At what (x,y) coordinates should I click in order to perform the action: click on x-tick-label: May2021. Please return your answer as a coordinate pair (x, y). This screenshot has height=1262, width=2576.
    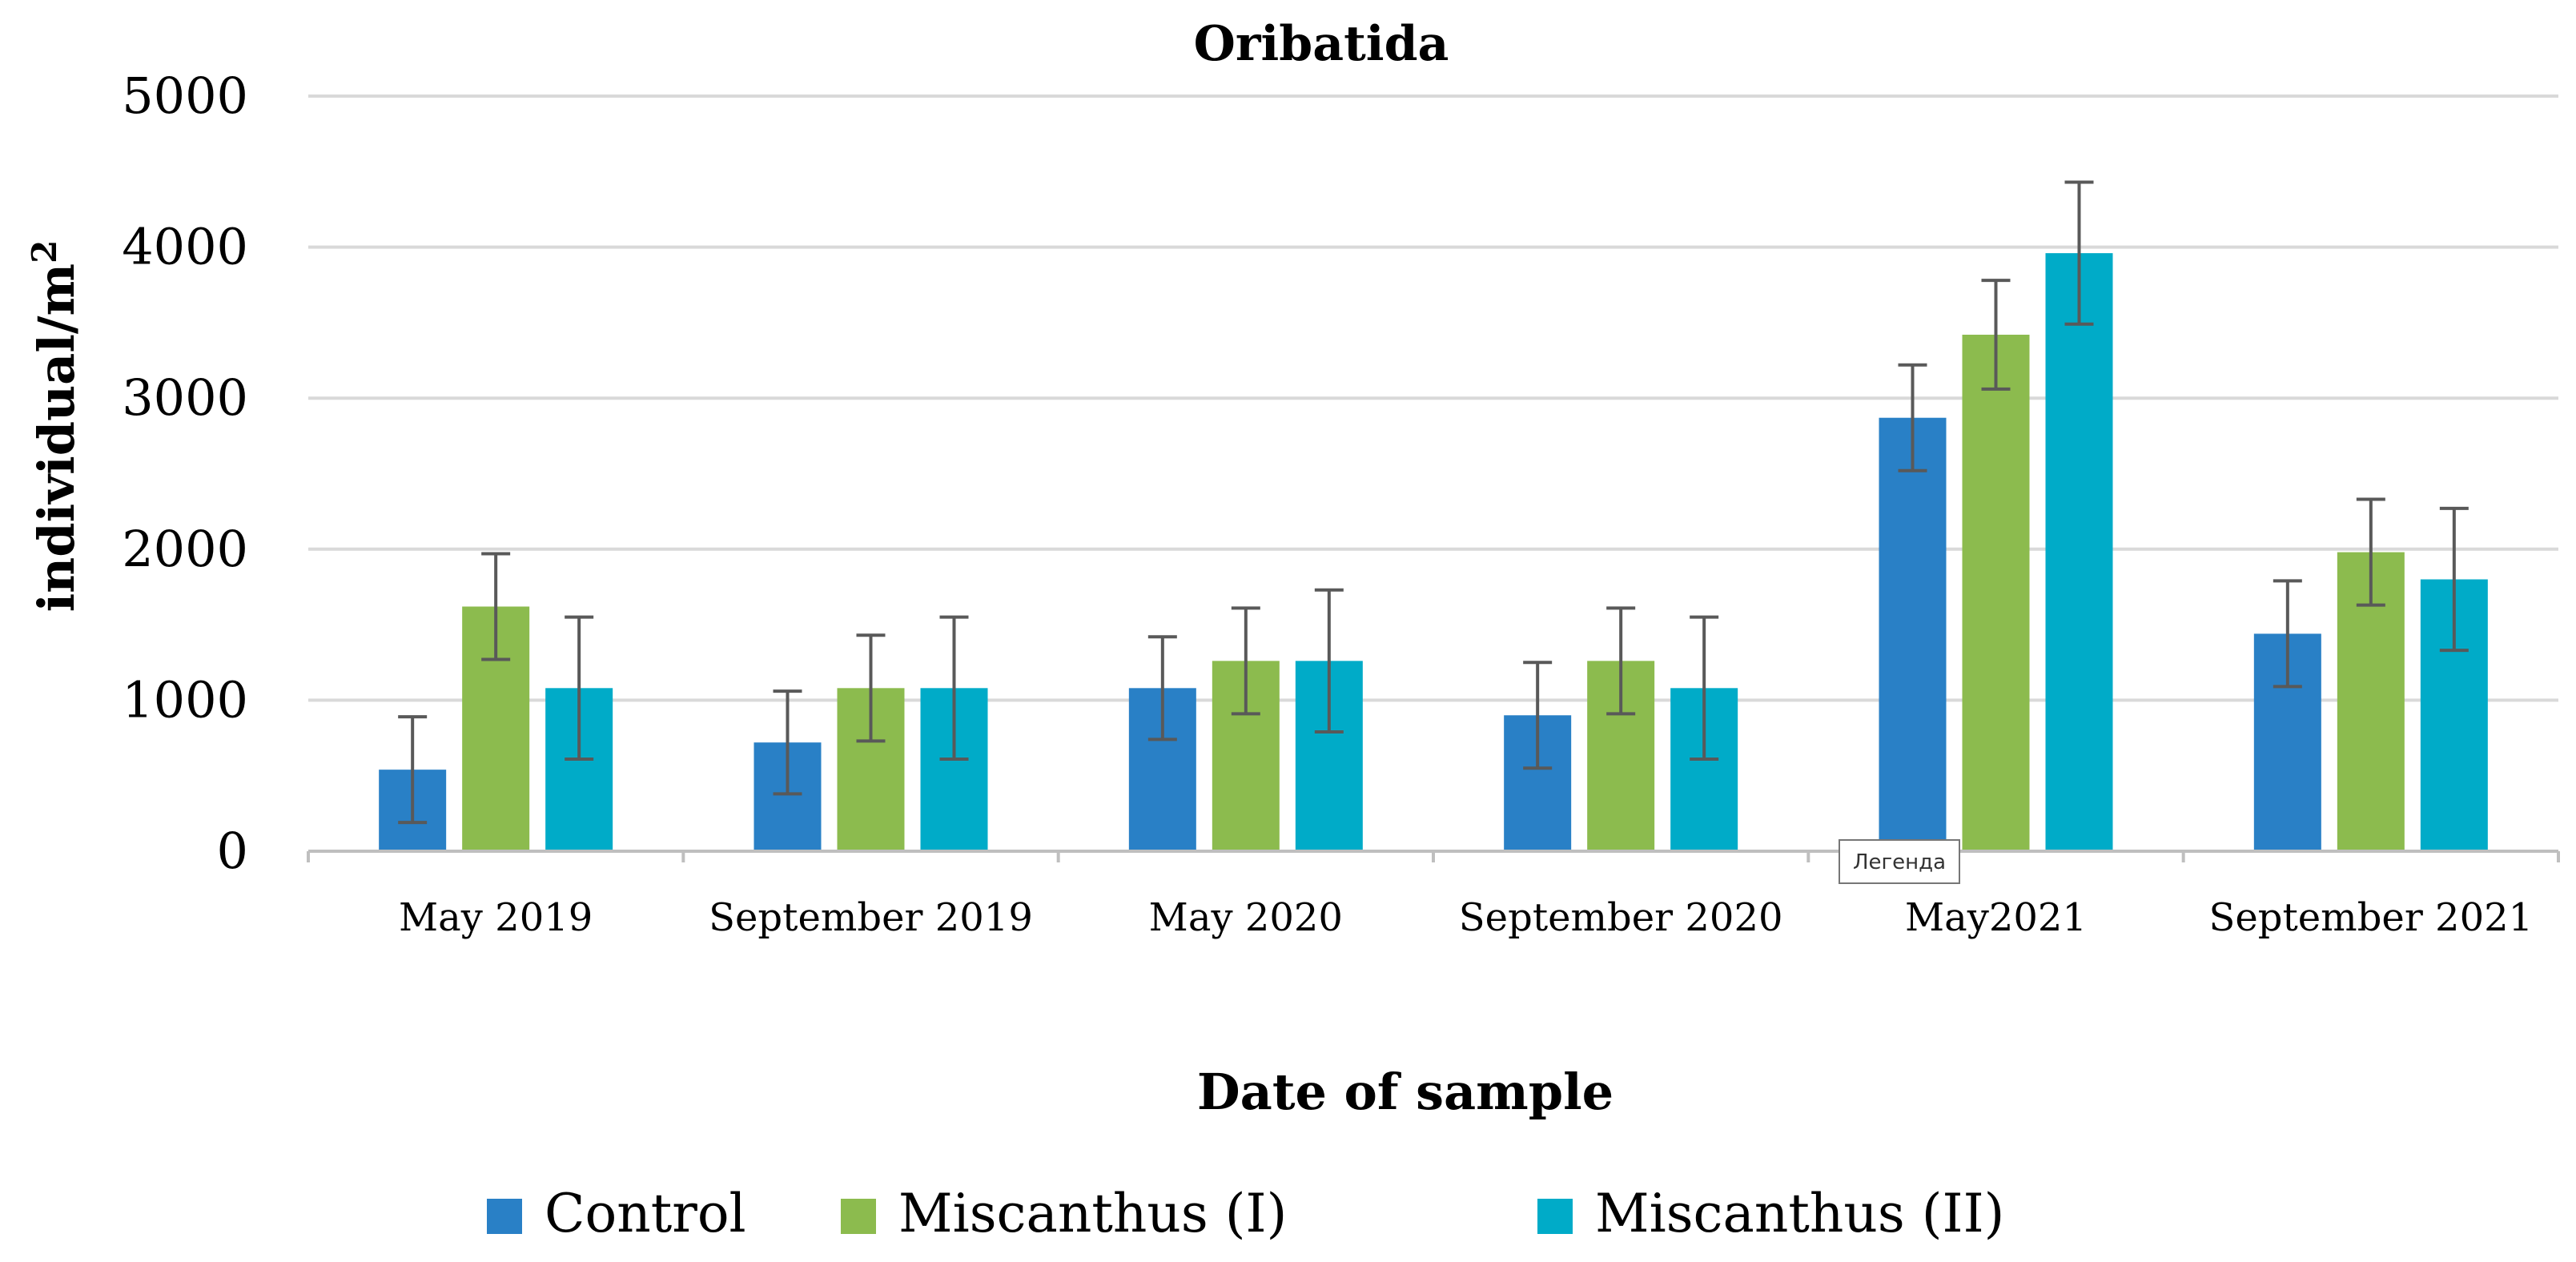
    Looking at the image, I should click on (1996, 917).